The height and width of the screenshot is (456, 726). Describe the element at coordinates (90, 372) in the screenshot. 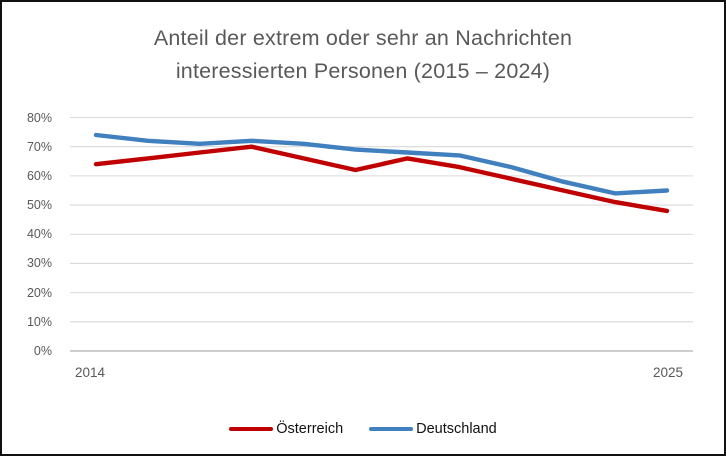

I see `x-axis-label-start: 2014` at that location.